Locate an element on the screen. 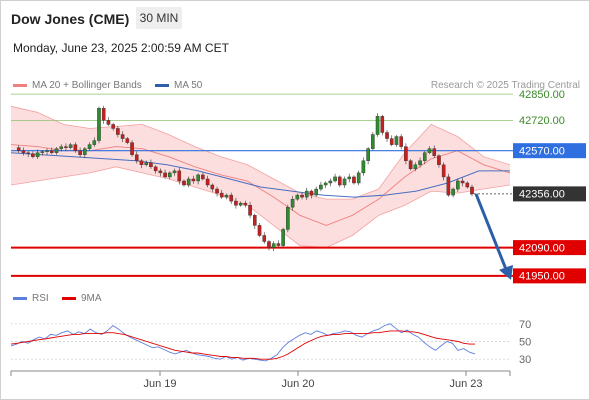  forecast-arrow-head is located at coordinates (506, 272).